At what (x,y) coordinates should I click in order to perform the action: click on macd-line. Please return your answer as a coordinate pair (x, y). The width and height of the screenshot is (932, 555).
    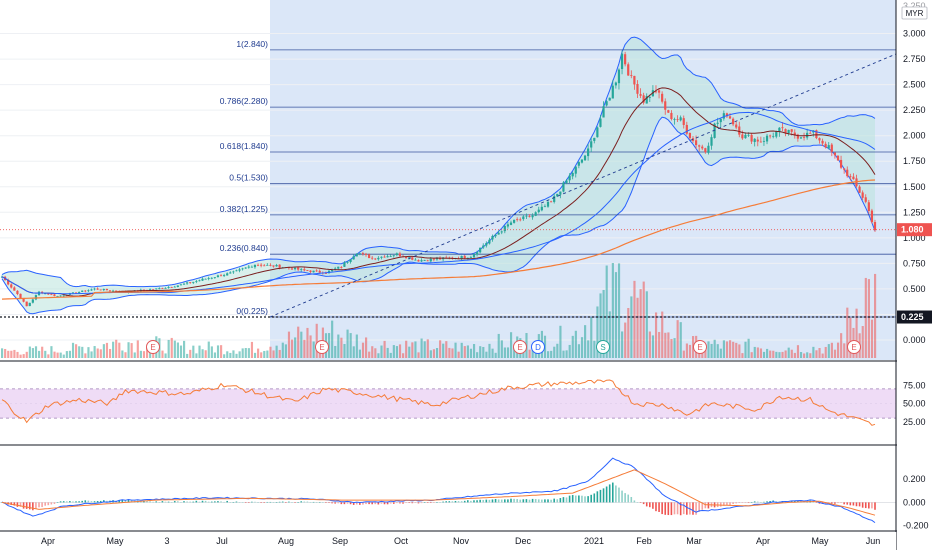
    Looking at the image, I should click on (438, 490).